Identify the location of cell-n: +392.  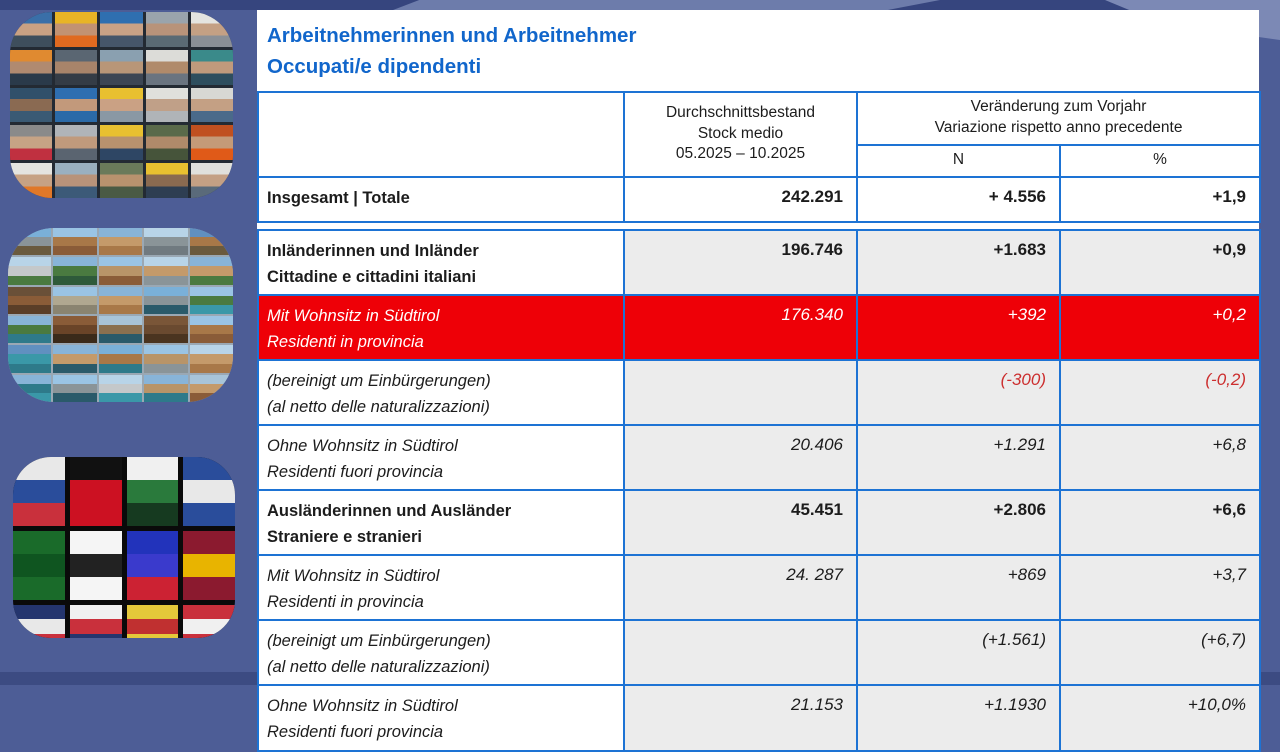
(958, 327).